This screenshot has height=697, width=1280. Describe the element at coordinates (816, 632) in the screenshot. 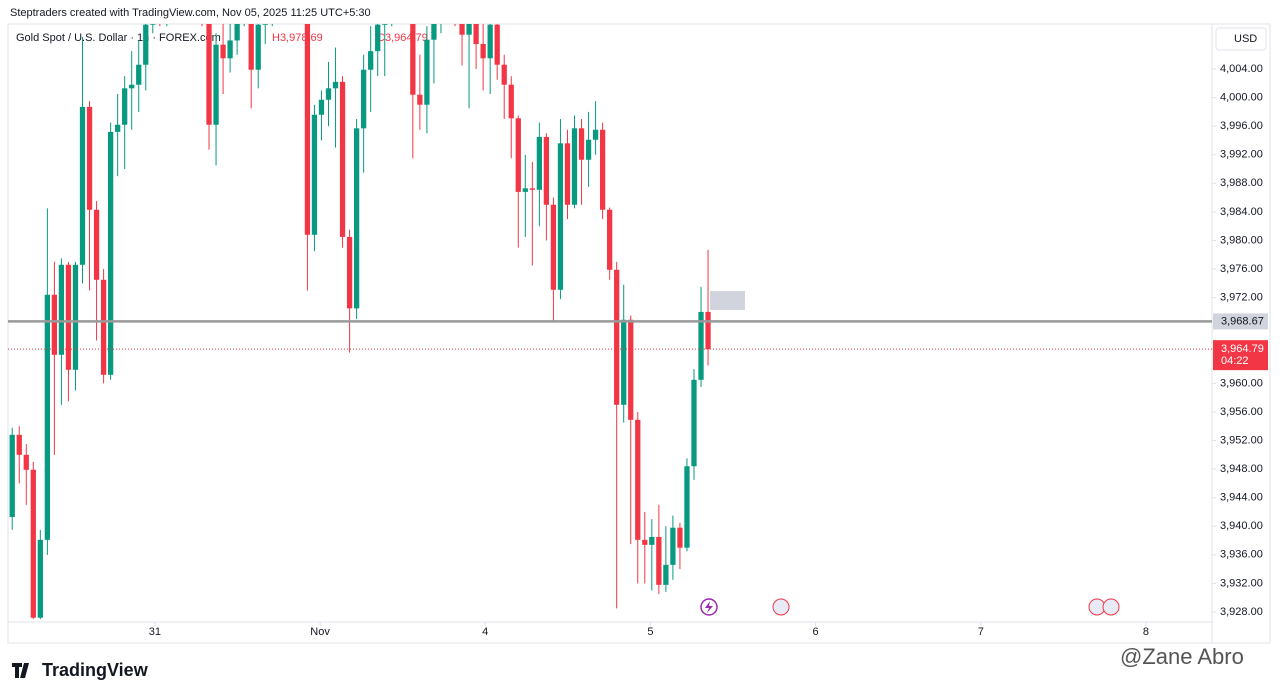

I see `x-tick-label: 6` at that location.